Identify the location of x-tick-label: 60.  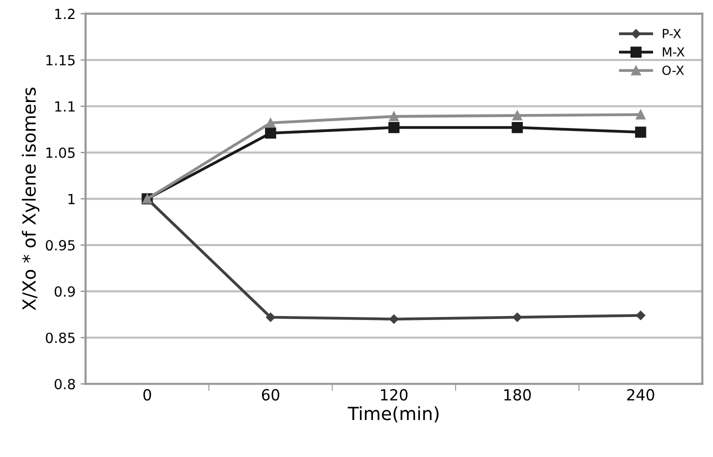
(271, 395).